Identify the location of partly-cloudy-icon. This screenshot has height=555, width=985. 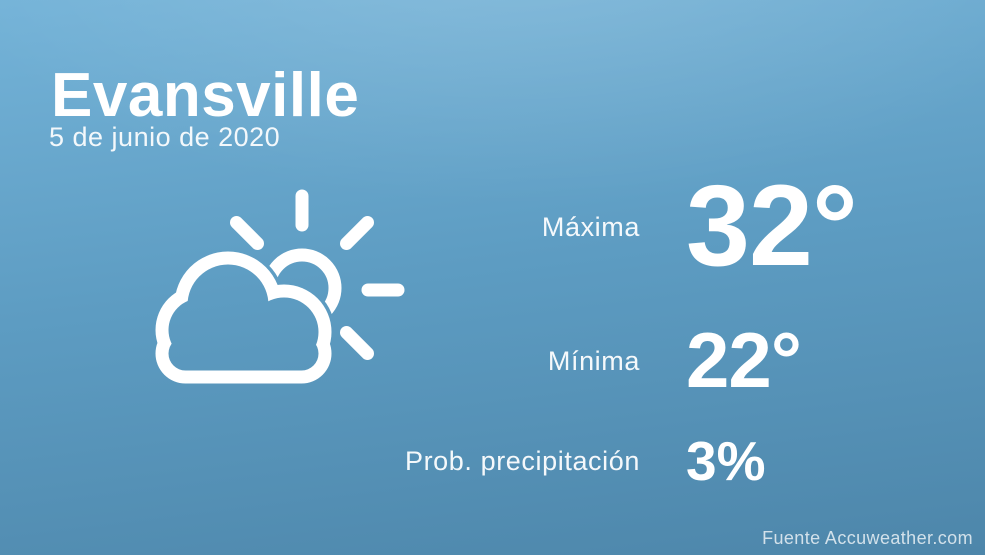
(280, 286).